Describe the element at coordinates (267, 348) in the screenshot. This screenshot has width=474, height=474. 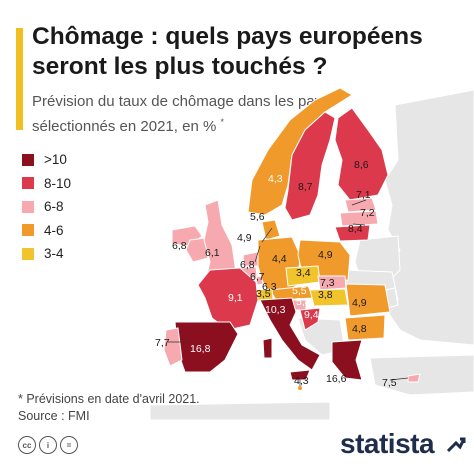
I see `country-italy-sardinia` at that location.